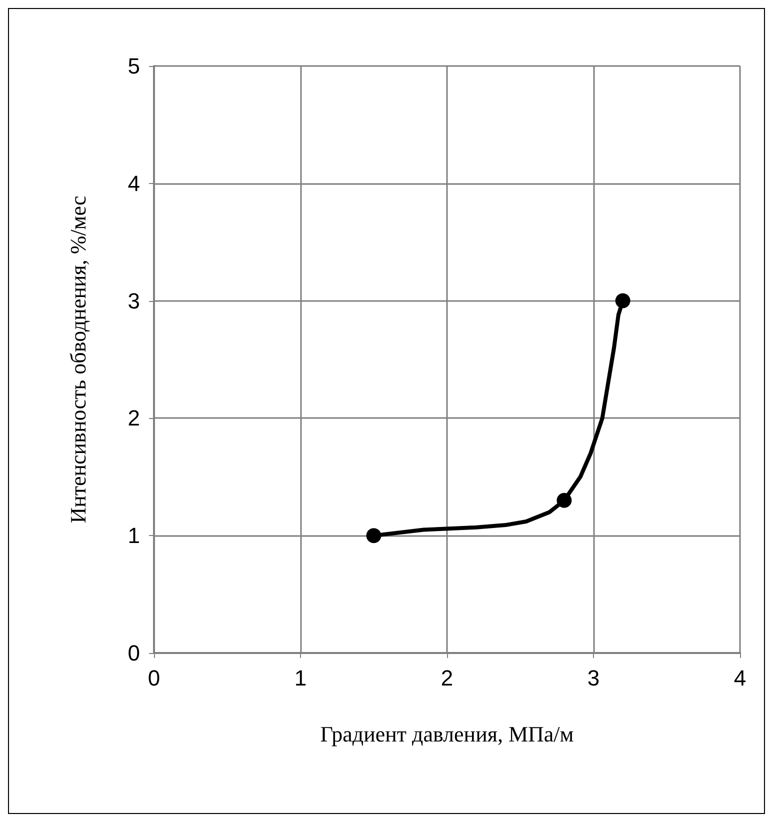  I want to click on x-tick-label: 0, so click(154, 678).